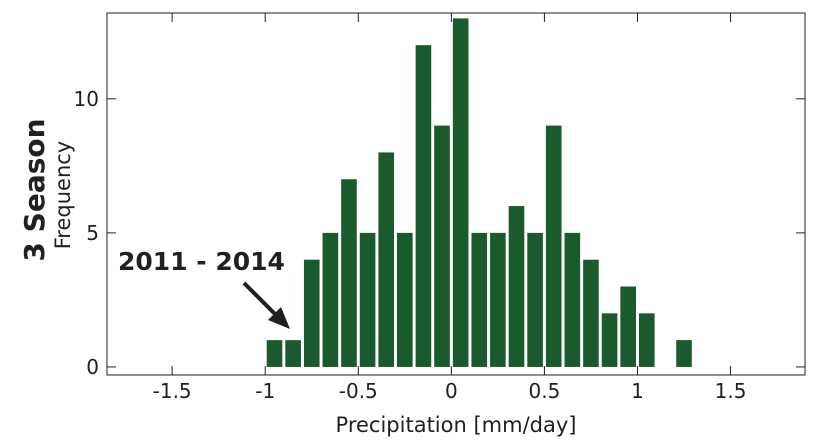 The width and height of the screenshot is (816, 440). I want to click on x-tick-label: -1, so click(265, 391).